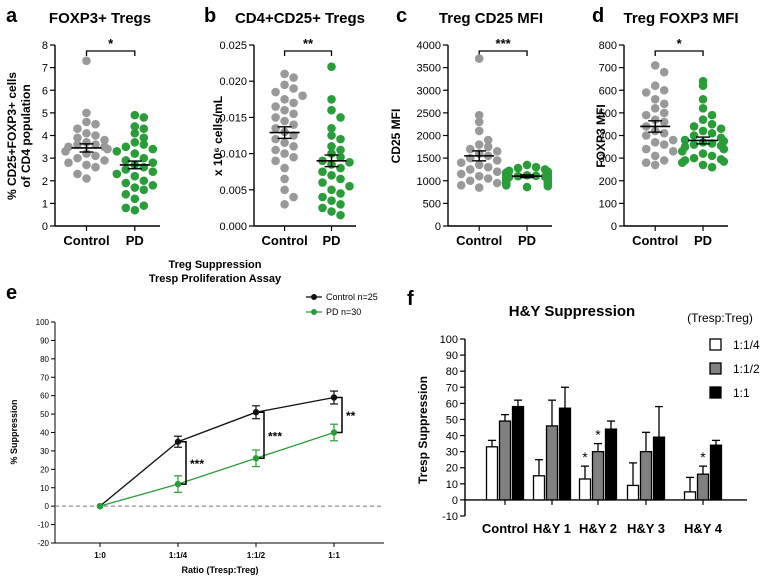 This screenshot has height=579, width=777. What do you see at coordinates (429, 137) in the screenshot?
I see `y-tick-label: 2000` at bounding box center [429, 137].